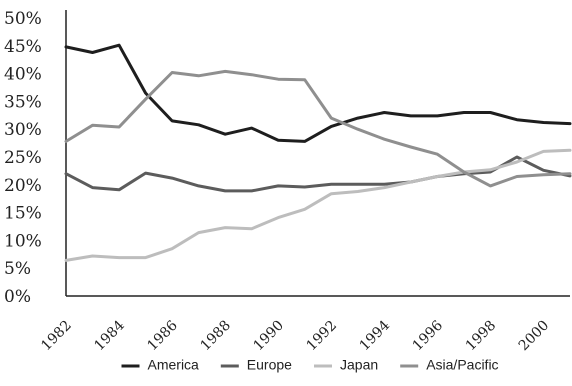  I want to click on x-tick-label: 1986, so click(162, 335).